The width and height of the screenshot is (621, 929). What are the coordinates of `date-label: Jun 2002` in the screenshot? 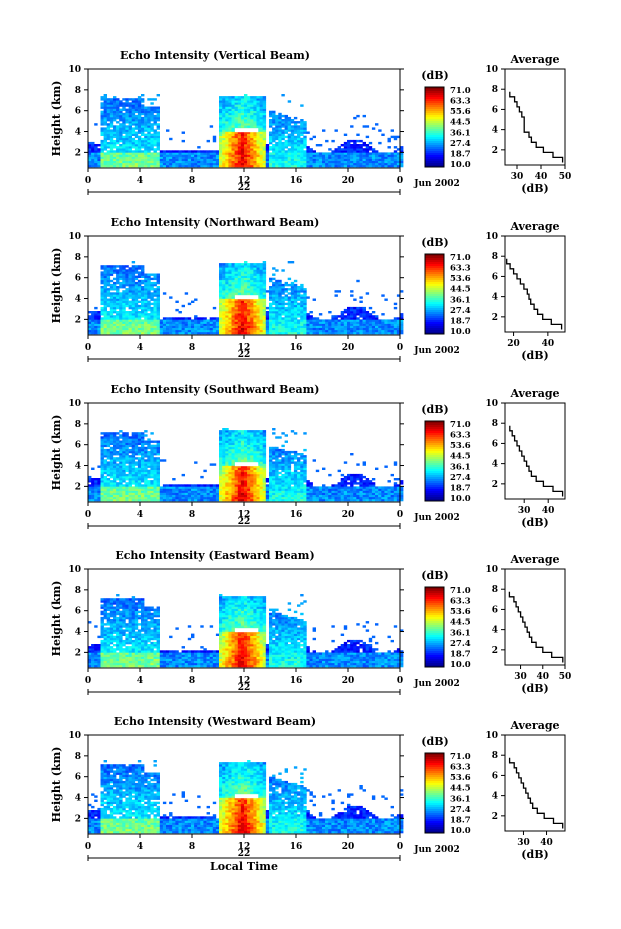 It's located at (436, 184).